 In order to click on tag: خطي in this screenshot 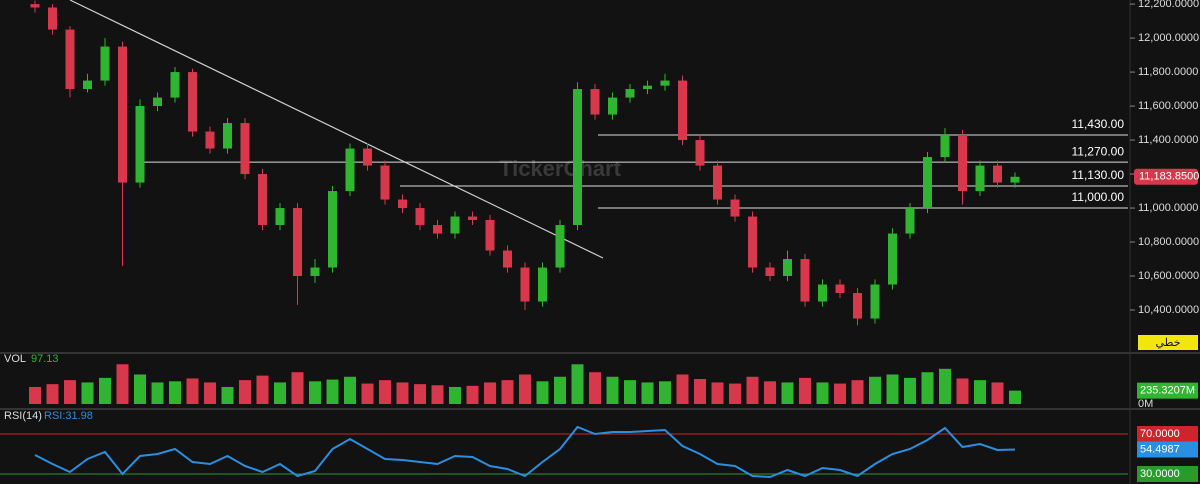, I will do `click(1168, 343)`.